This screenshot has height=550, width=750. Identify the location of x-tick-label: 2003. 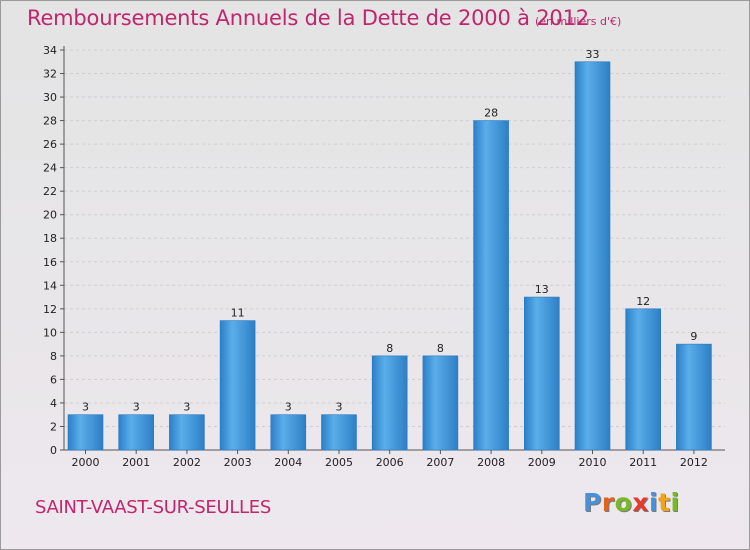
(238, 462).